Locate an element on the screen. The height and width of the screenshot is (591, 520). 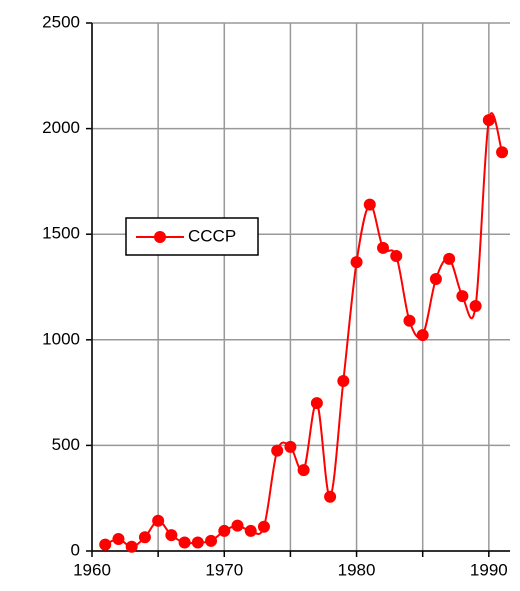
legend-marker is located at coordinates (160, 237).